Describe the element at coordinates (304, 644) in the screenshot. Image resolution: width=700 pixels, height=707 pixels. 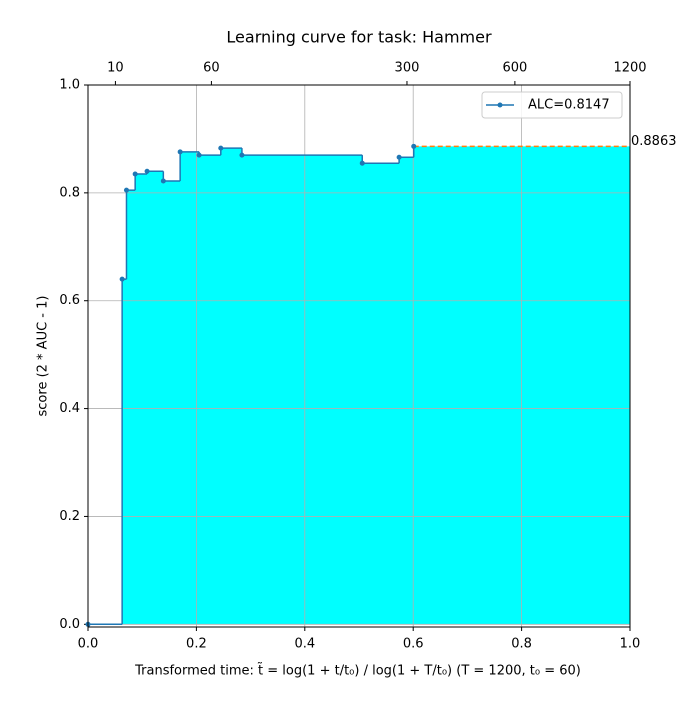
I see `x-tick-label: 0.4` at that location.